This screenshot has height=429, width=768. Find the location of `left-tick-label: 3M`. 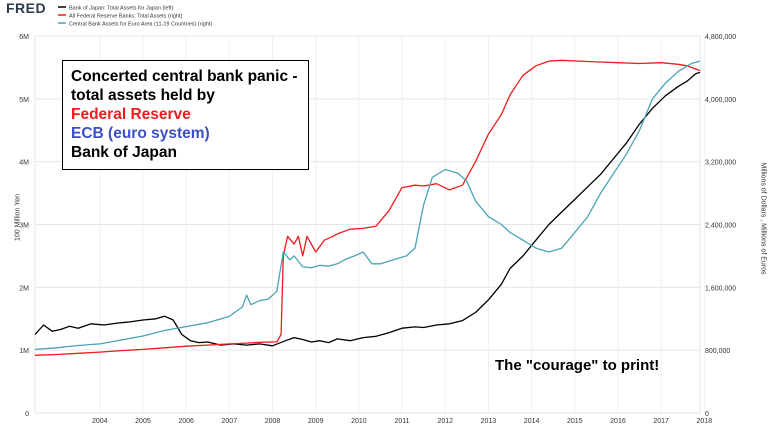

left-tick-label: 3M is located at coordinates (24, 226).